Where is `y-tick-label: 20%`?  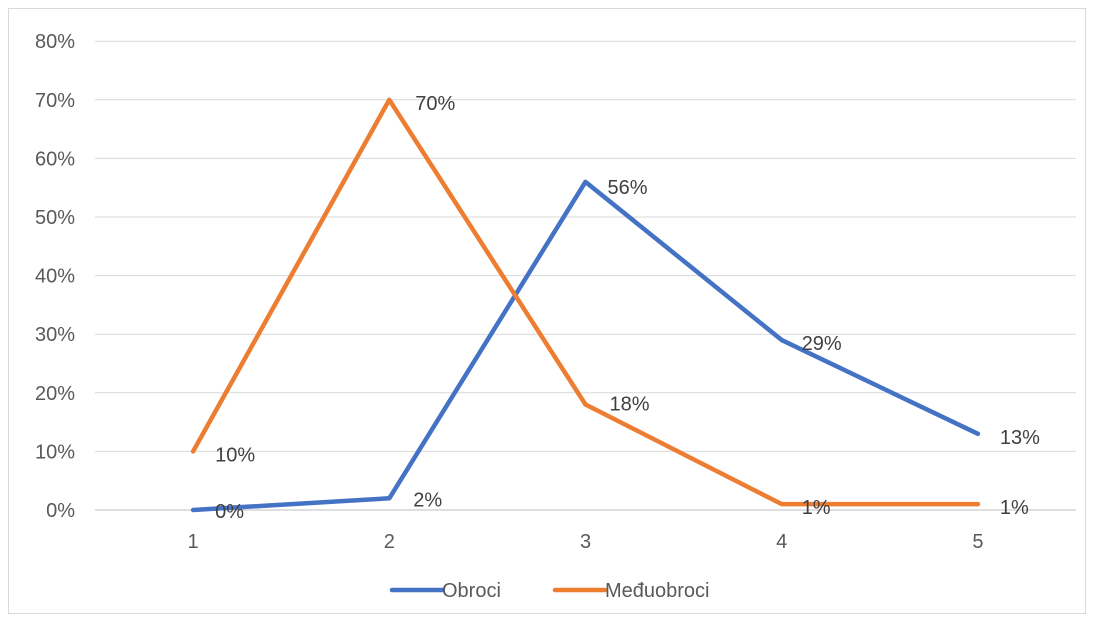 y-tick-label: 20% is located at coordinates (55, 394).